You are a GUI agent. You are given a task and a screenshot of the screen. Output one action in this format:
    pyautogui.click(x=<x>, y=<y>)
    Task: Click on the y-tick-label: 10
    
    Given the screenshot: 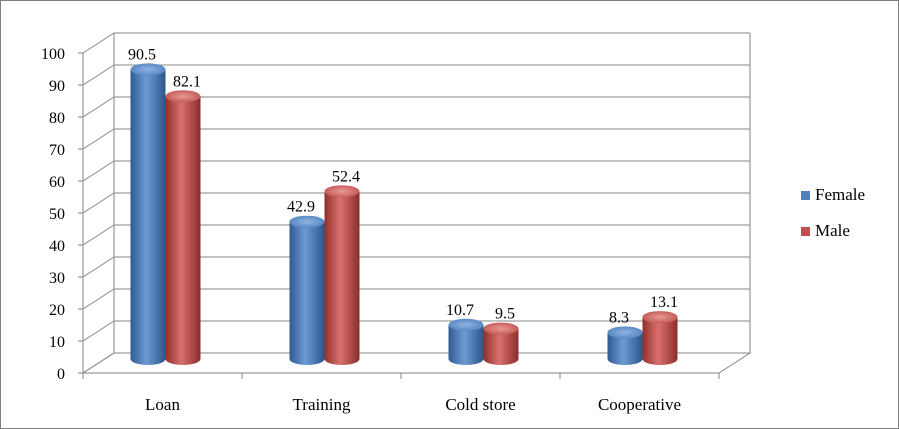 What is the action you would take?
    pyautogui.click(x=57, y=342)
    